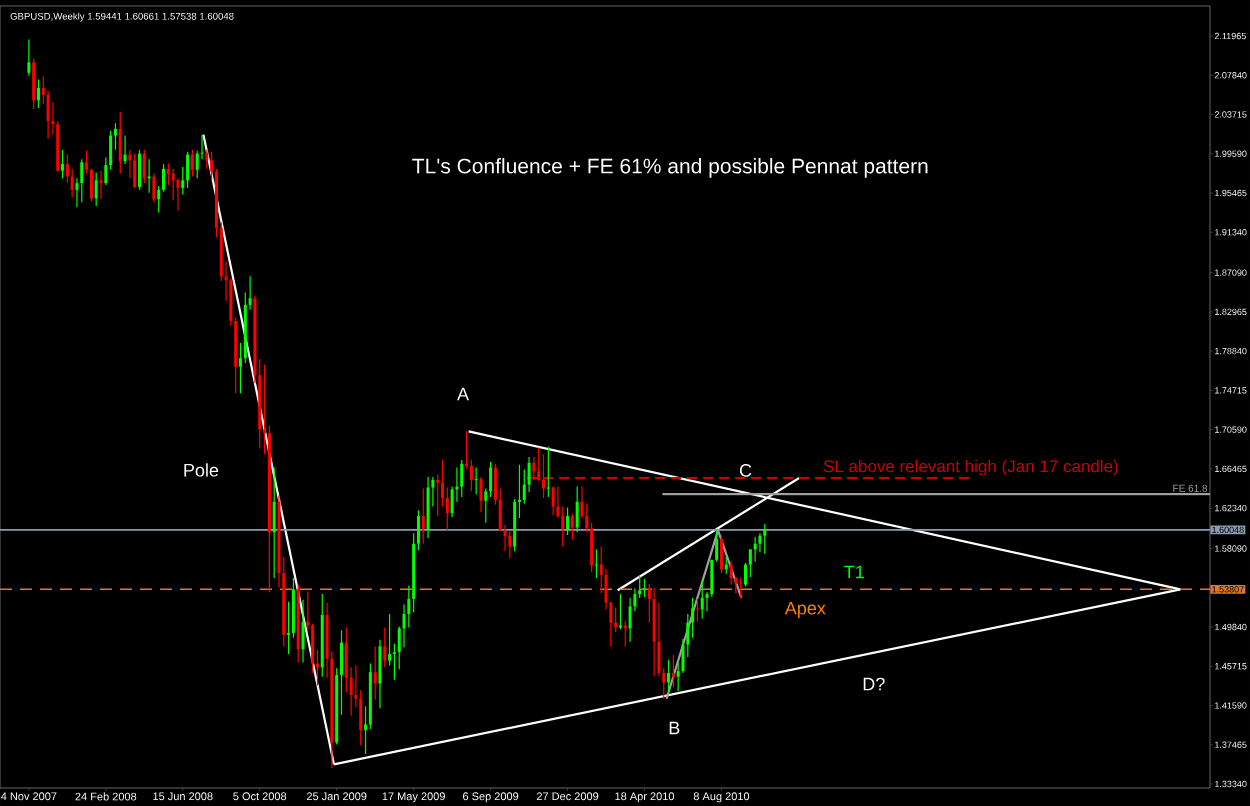 The image size is (1250, 806). What do you see at coordinates (970, 467) in the screenshot?
I see `series-label: SL above relevant high (Jan 17 candle)` at bounding box center [970, 467].